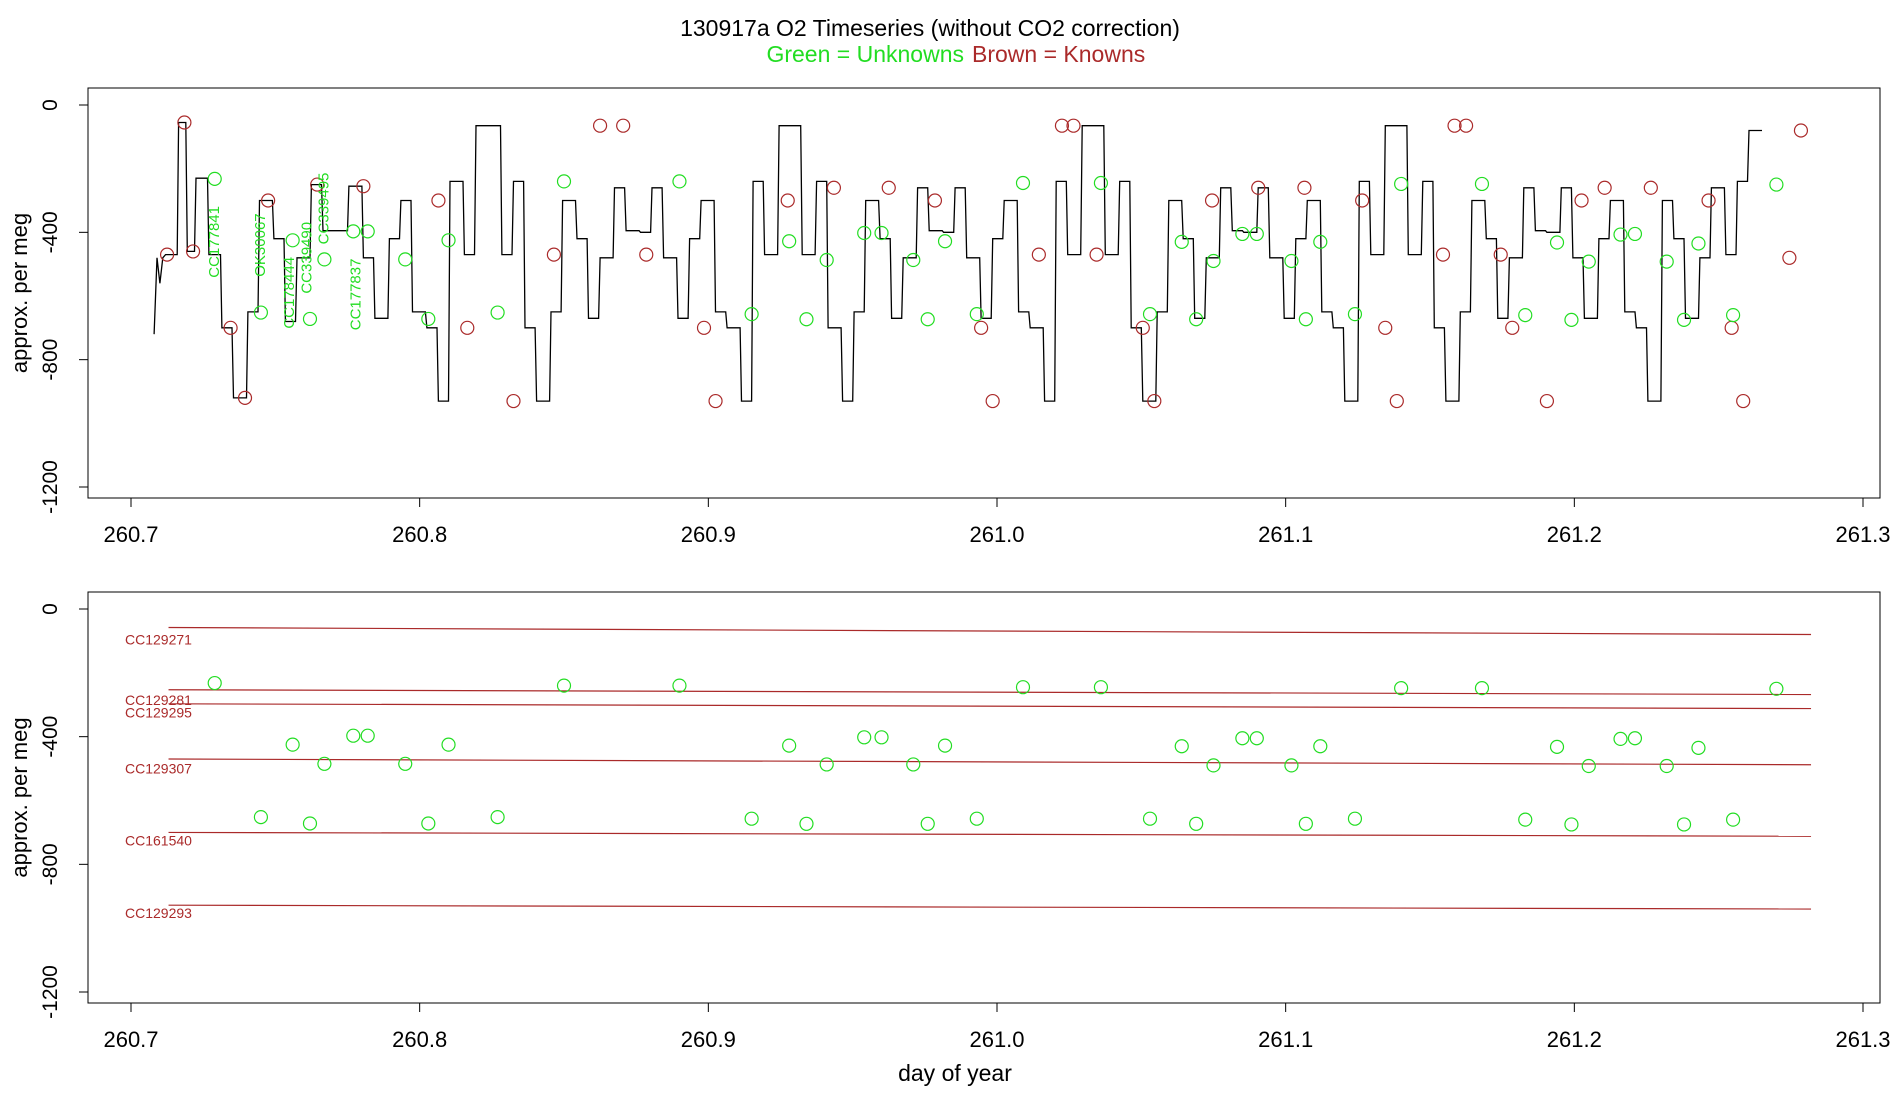 The image size is (1900, 1105). I want to click on top-x-tick-label: 260.9, so click(708, 534).